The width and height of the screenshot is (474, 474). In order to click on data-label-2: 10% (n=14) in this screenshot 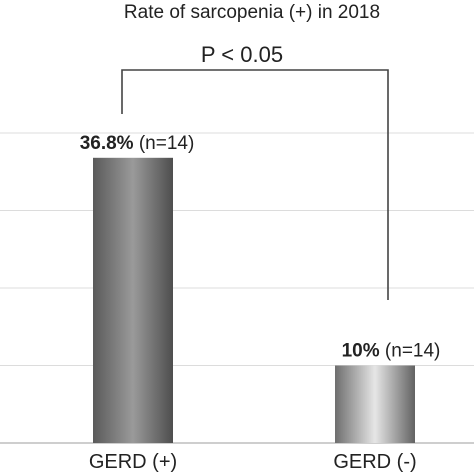, I will do `click(391, 351)`.